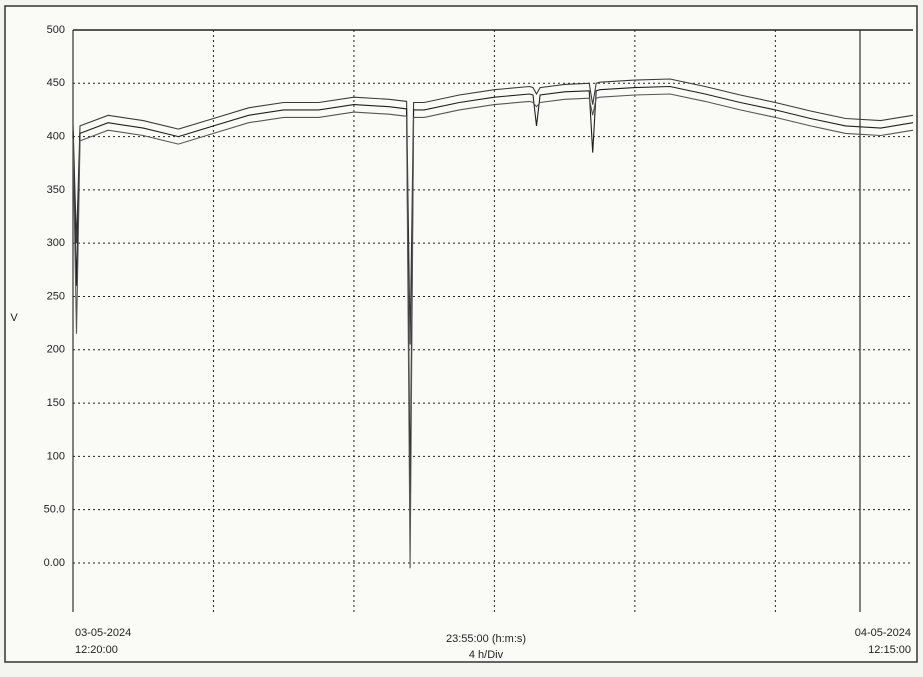 The height and width of the screenshot is (677, 923). Describe the element at coordinates (54, 563) in the screenshot. I see `y-tick-label: 0.00` at that location.